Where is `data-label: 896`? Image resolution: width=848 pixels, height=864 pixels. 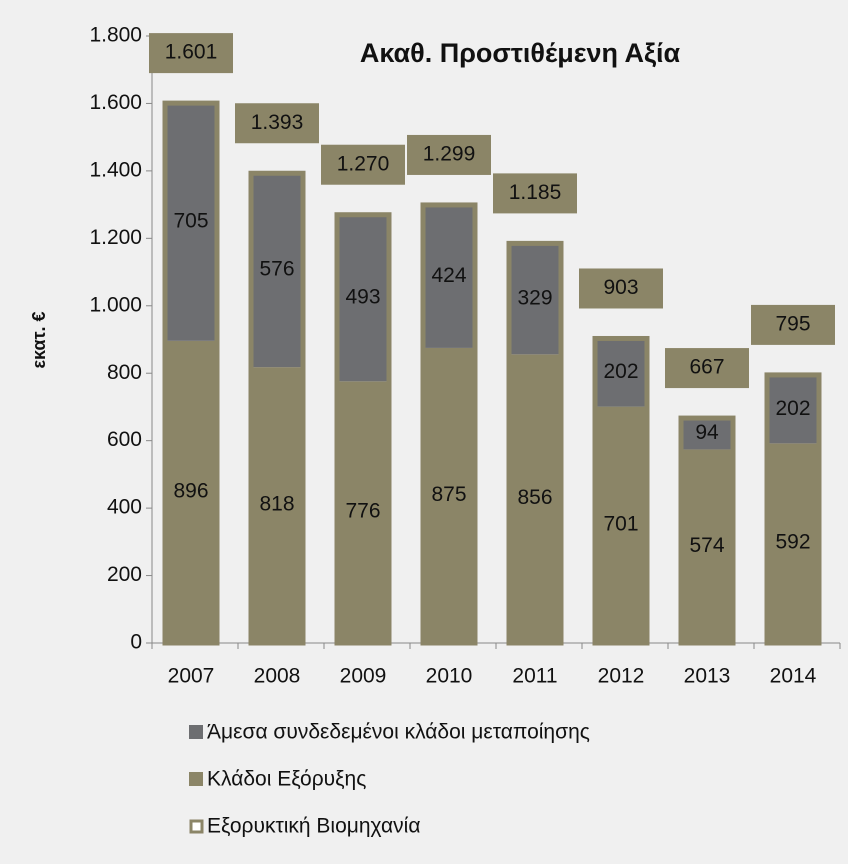
data-label: 896 is located at coordinates (190, 490).